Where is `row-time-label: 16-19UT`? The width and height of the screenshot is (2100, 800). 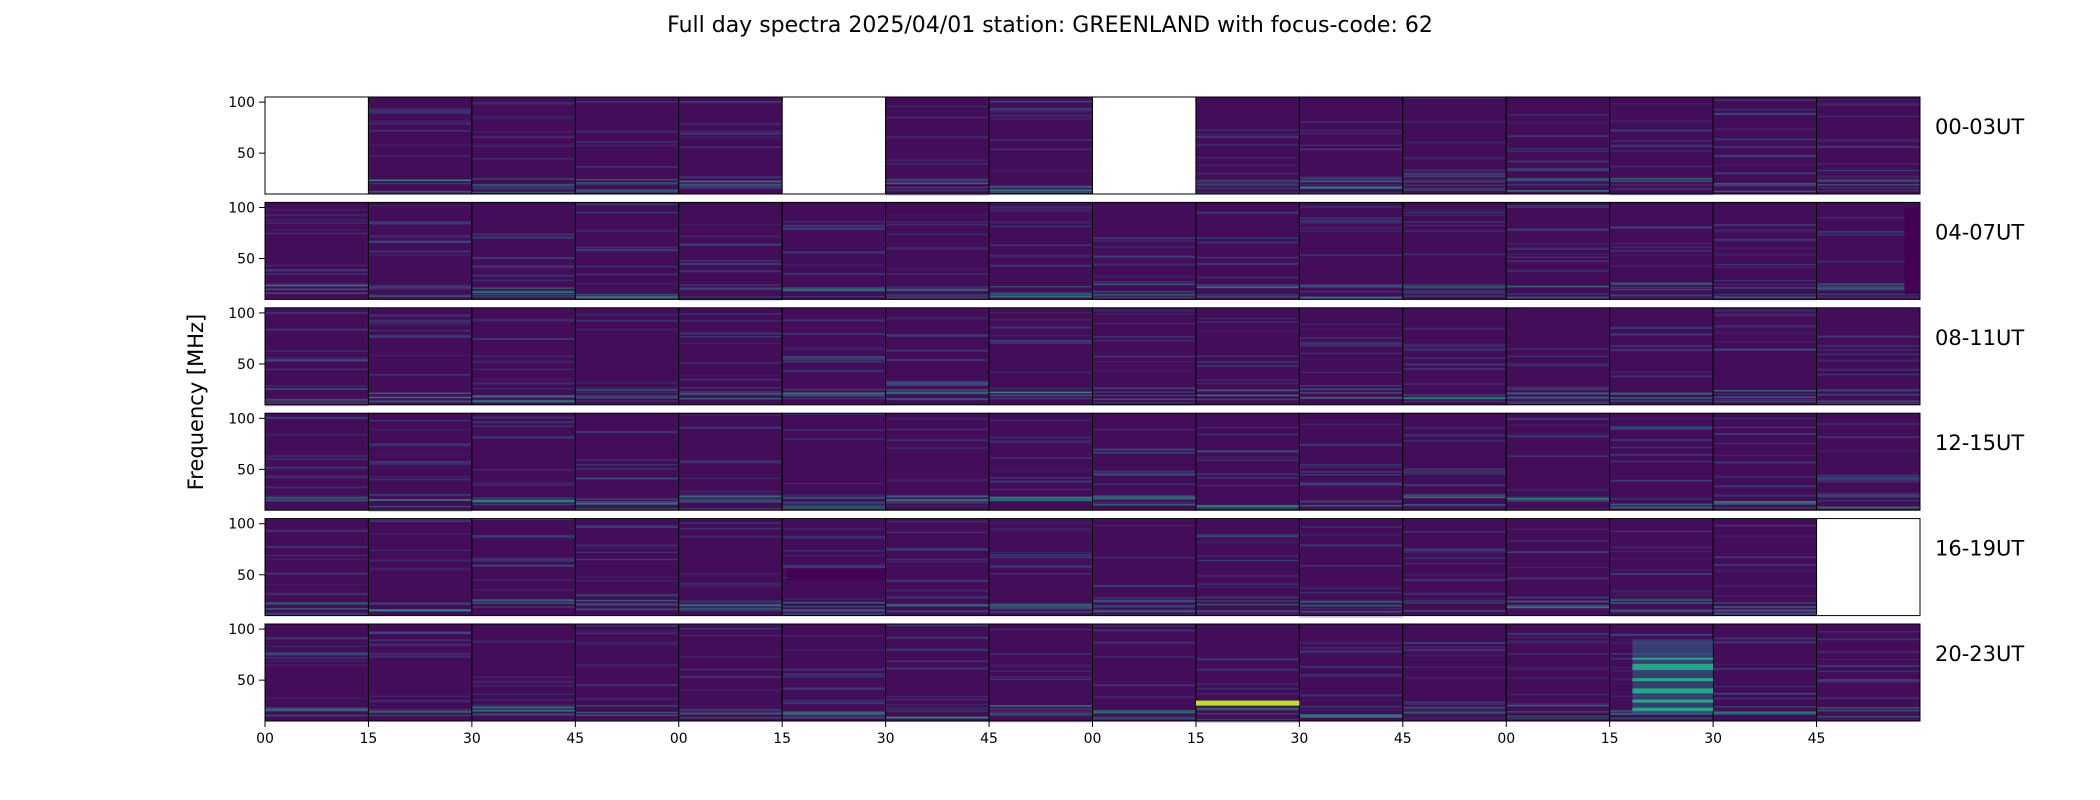 row-time-label: 16-19UT is located at coordinates (1979, 549).